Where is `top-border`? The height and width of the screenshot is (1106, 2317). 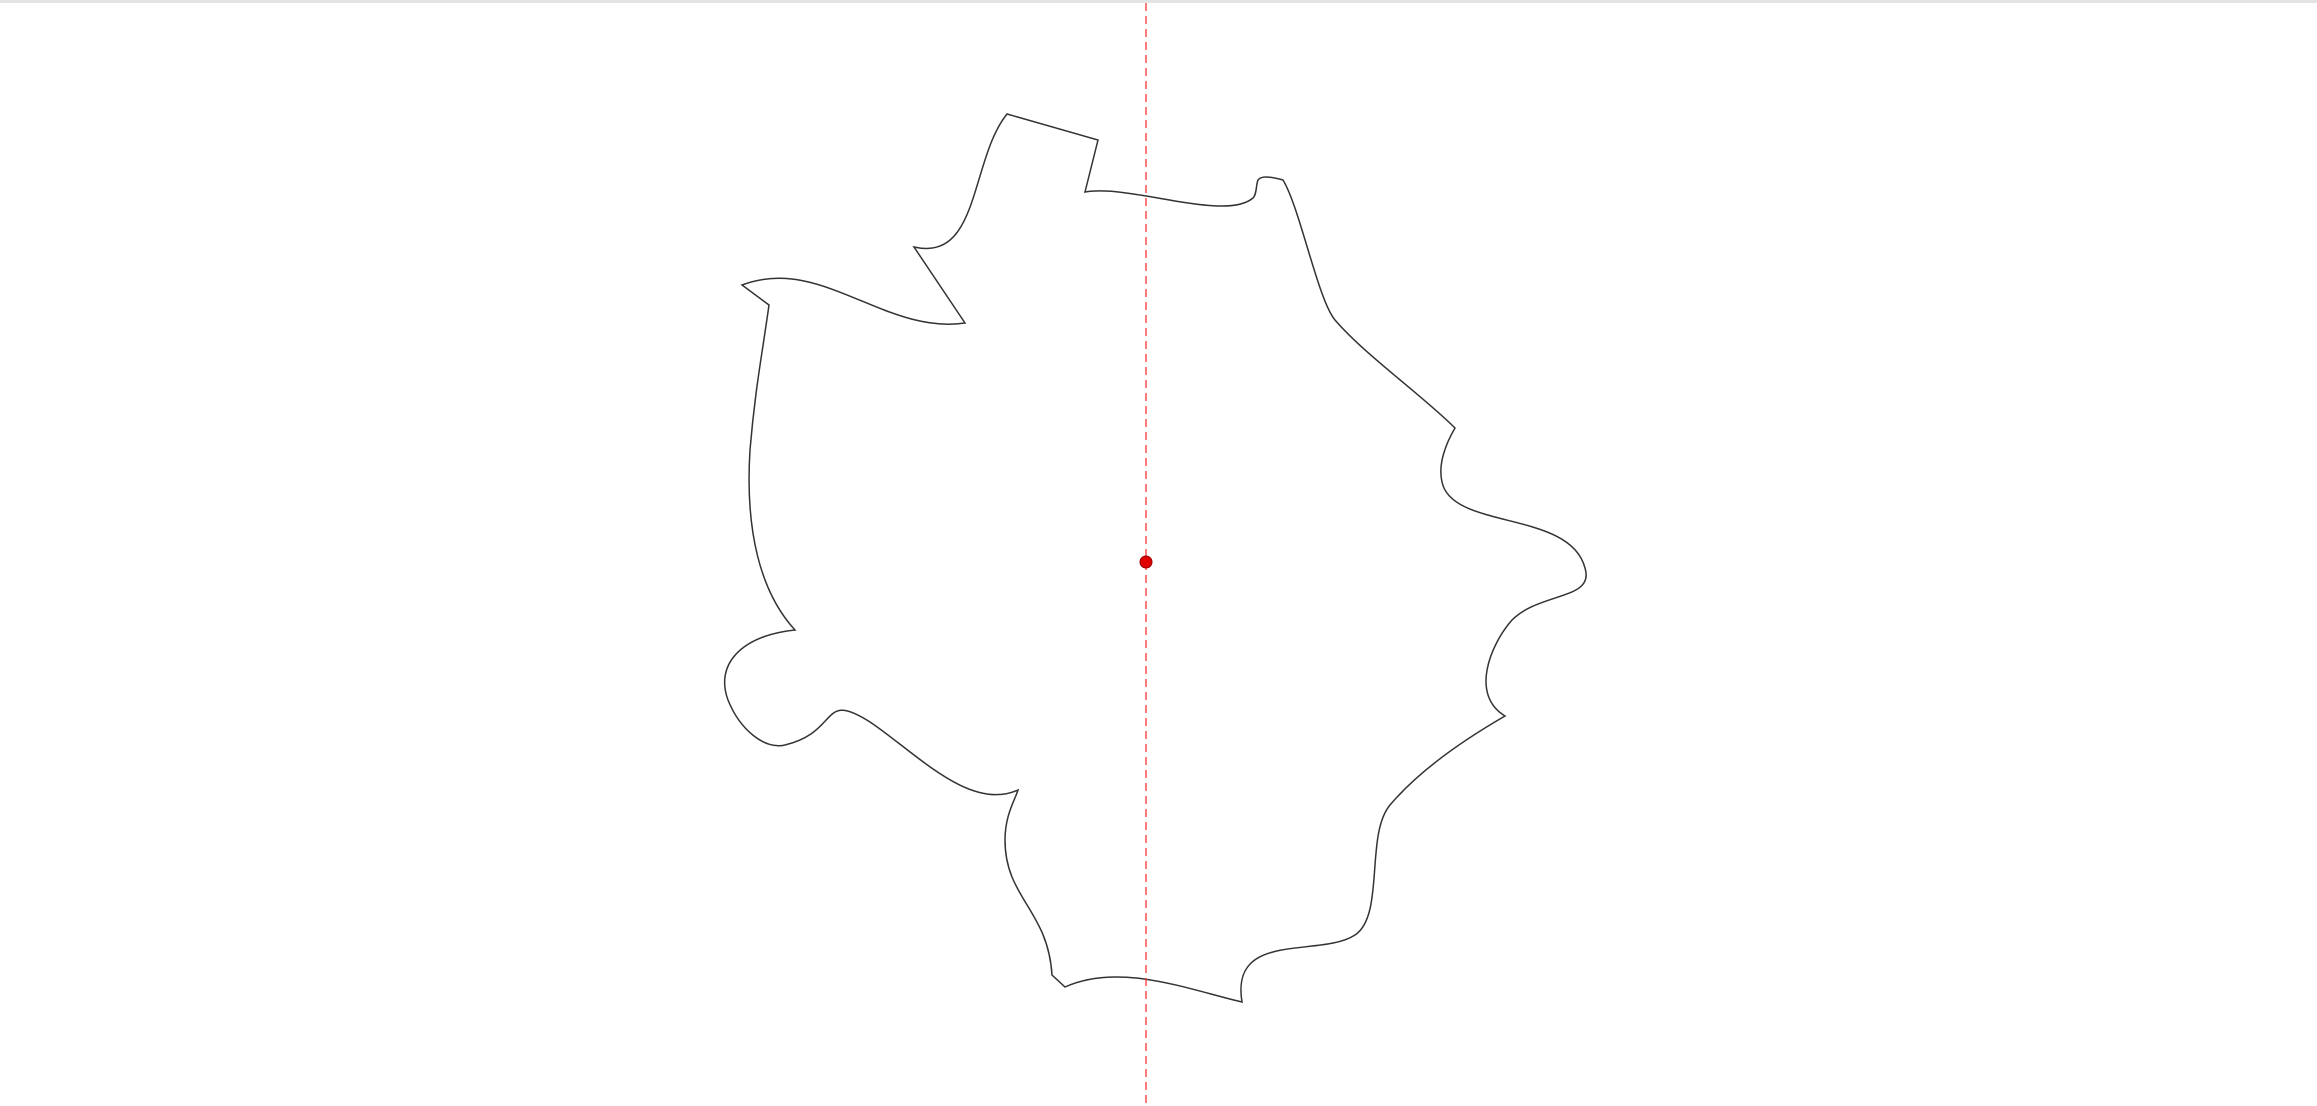
top-border is located at coordinates (1158, 1).